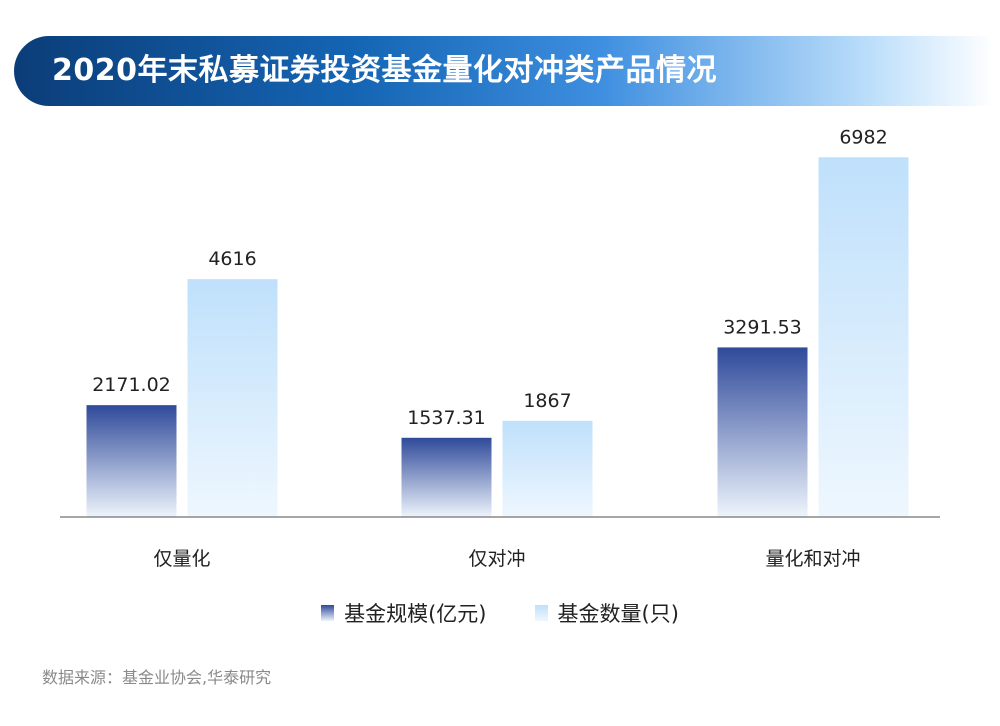 The image size is (1000, 726). Describe the element at coordinates (232, 259) in the screenshot. I see `data-label-count-1: 4616` at that location.